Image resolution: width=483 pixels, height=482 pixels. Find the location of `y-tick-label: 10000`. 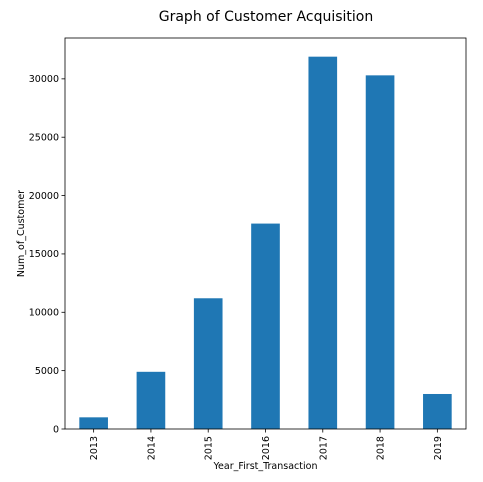

y-tick-label: 10000 is located at coordinates (44, 313).